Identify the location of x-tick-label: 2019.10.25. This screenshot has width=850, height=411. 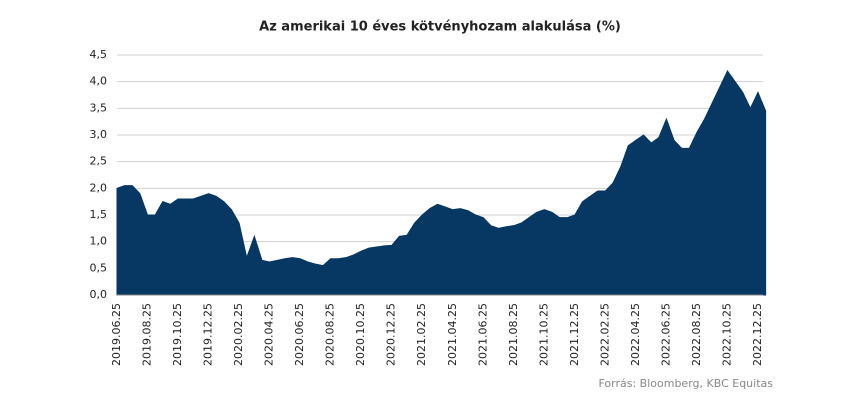
(177, 334).